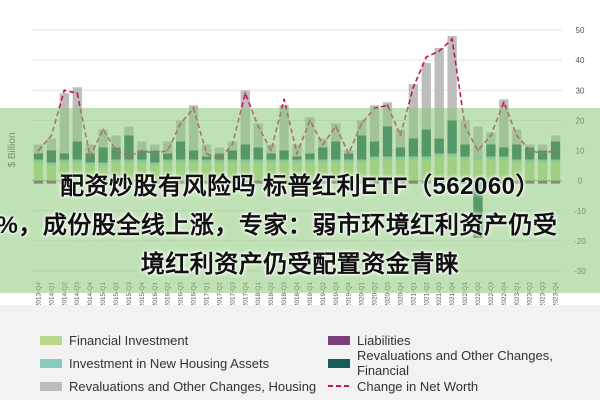 The height and width of the screenshot is (400, 600). What do you see at coordinates (491, 293) in the screenshot?
I see `x-tick-label: 2022-Q3` at bounding box center [491, 293].